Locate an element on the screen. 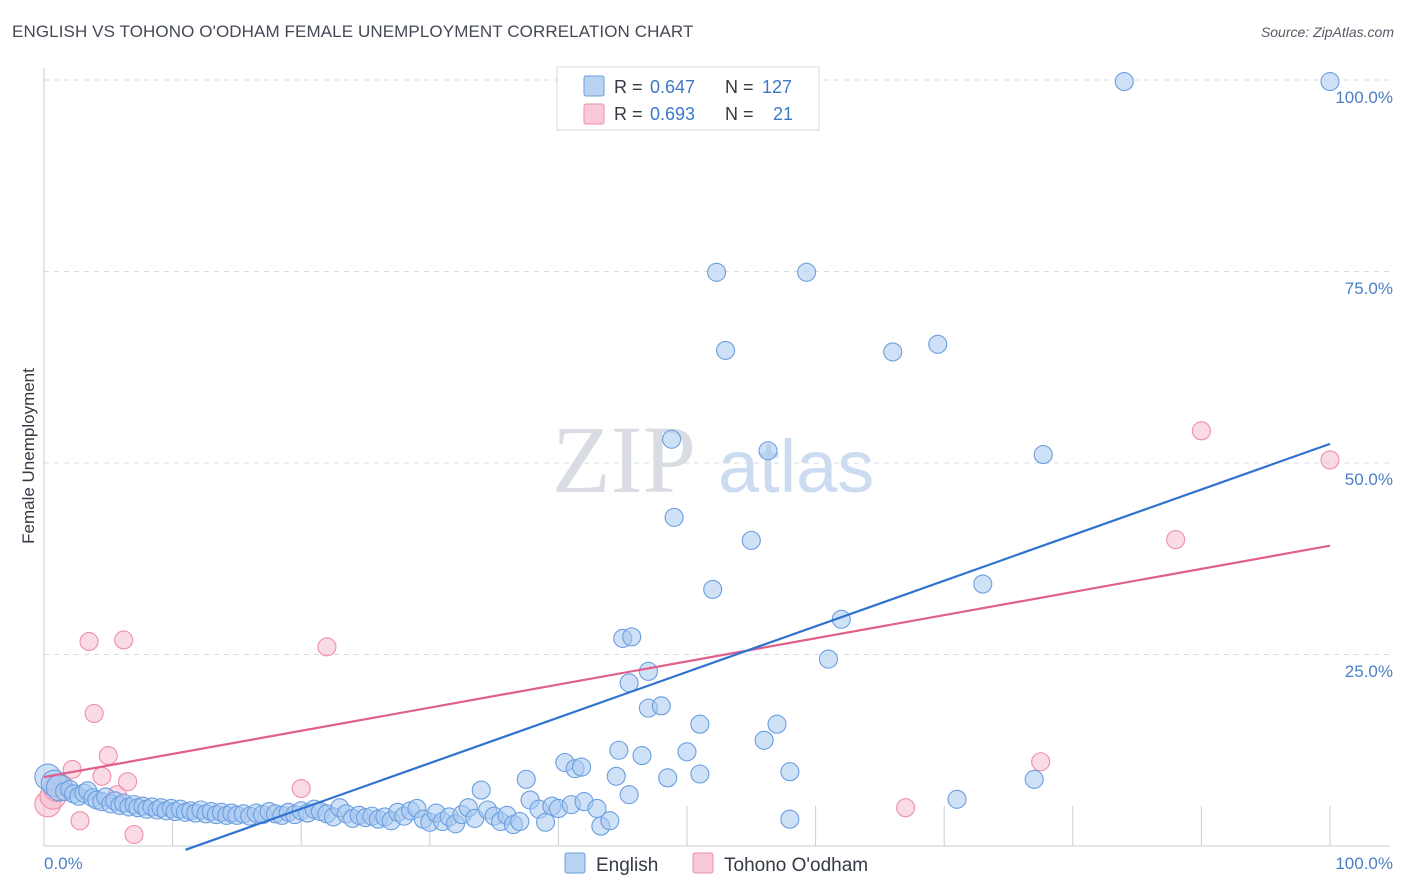 The image size is (1406, 892). bottom-legend-english-swatch is located at coordinates (575, 863).